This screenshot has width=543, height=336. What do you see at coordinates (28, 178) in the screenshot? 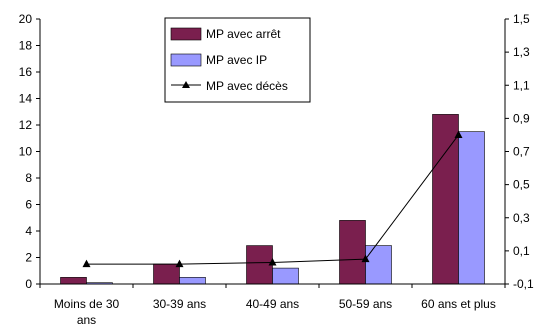
I see `left-tick-label-4: 8` at bounding box center [28, 178].